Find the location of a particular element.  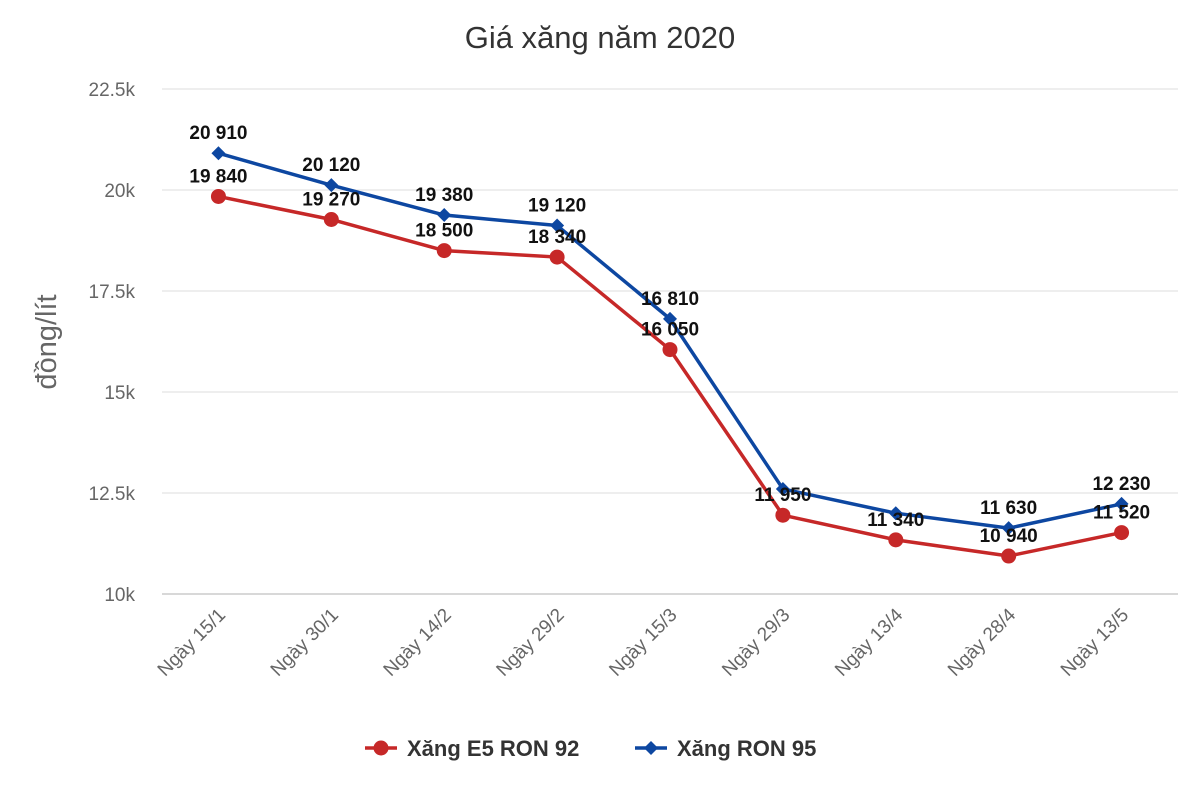

y-tick-label: 17.5k is located at coordinates (112, 292).